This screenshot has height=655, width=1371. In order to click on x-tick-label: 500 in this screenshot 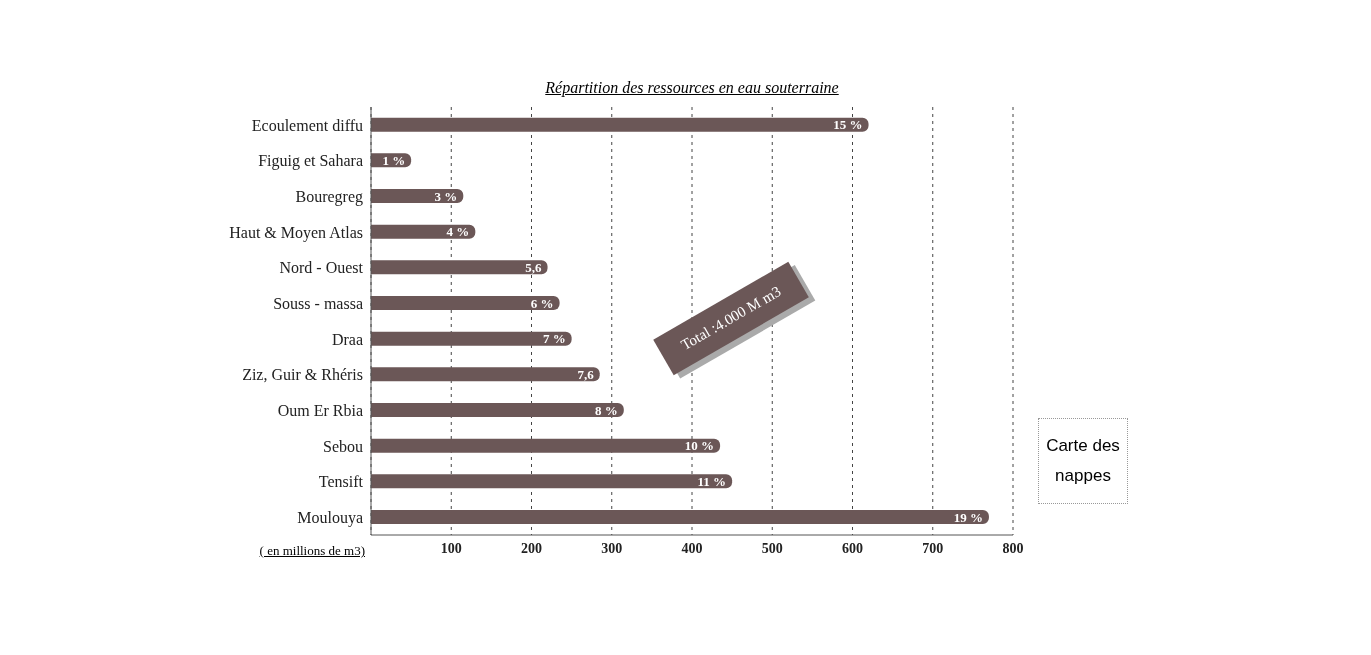, I will do `click(772, 548)`.